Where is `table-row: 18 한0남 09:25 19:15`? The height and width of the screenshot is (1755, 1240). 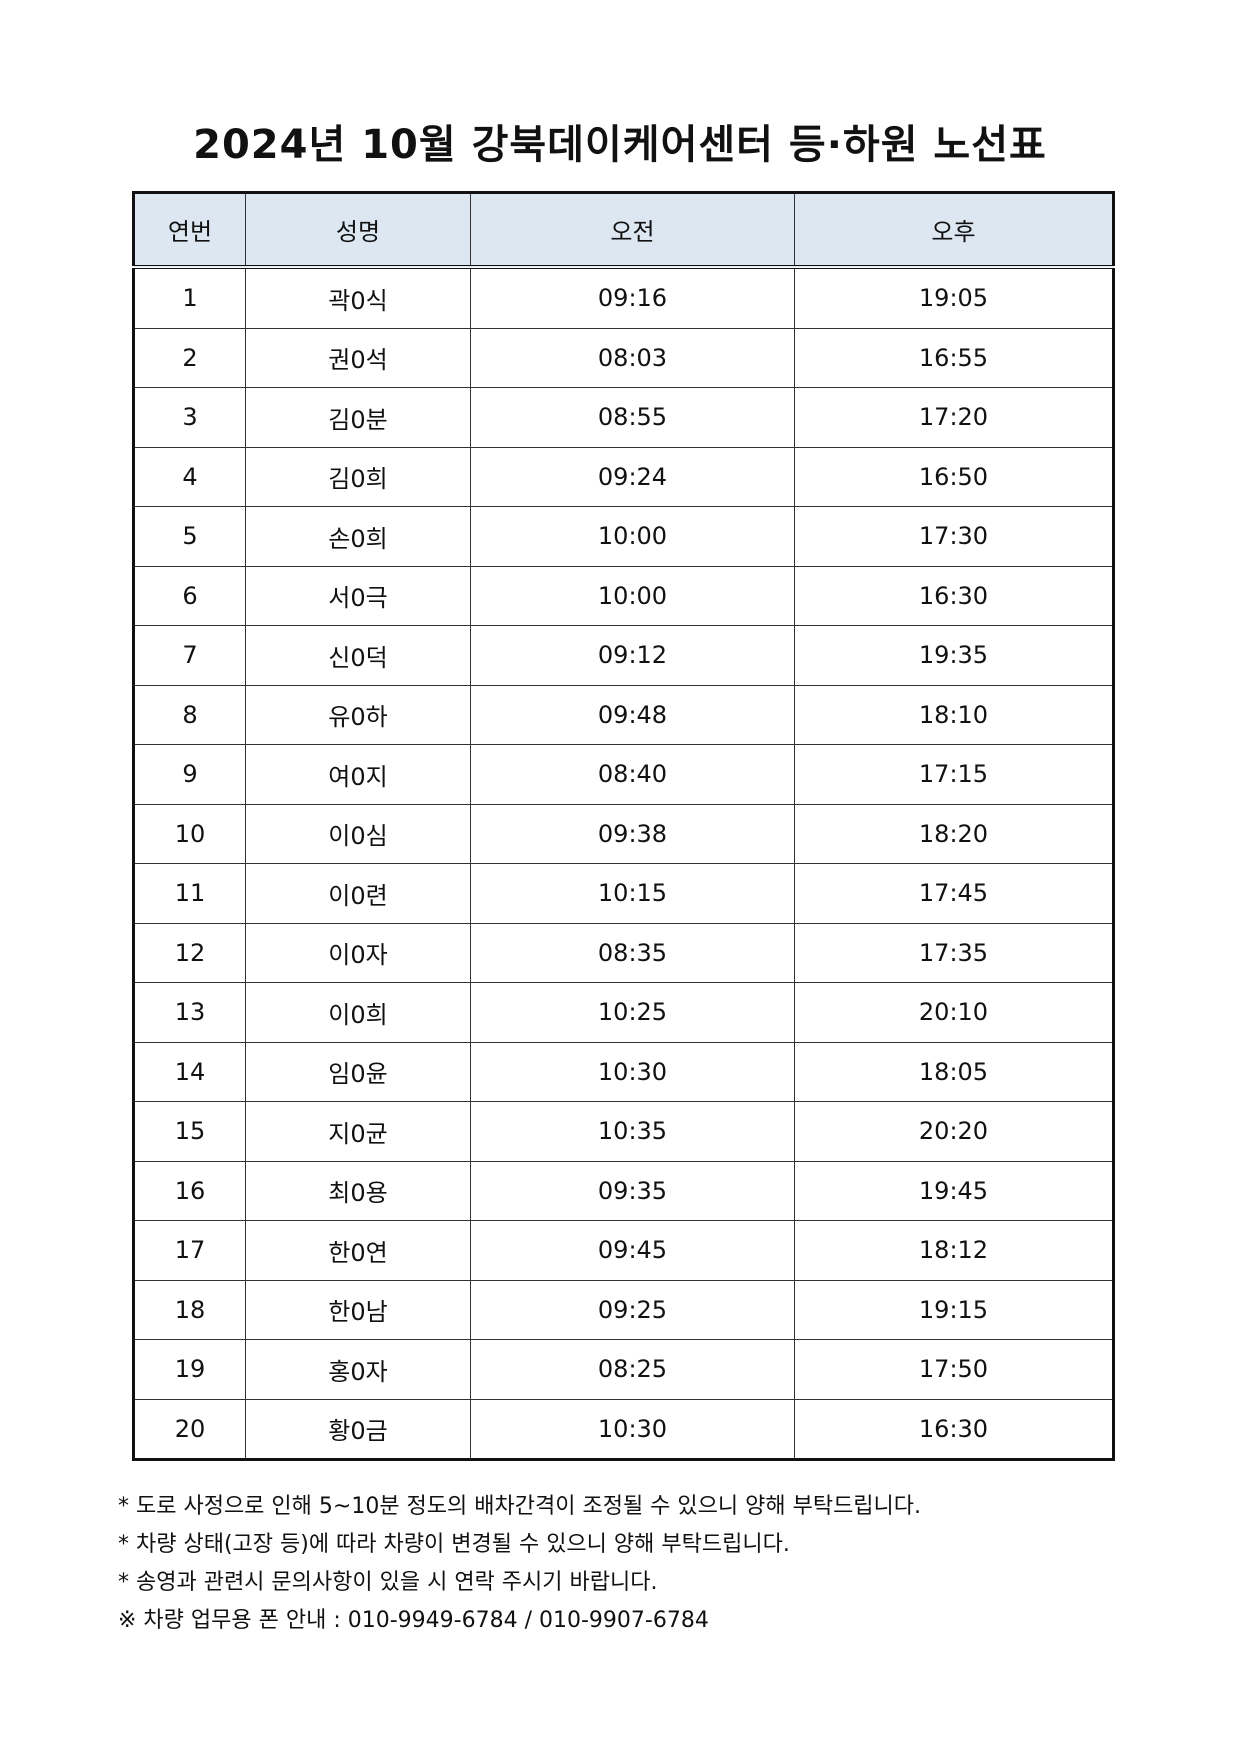 table-row: 18 한0남 09:25 19:15 is located at coordinates (623, 1309).